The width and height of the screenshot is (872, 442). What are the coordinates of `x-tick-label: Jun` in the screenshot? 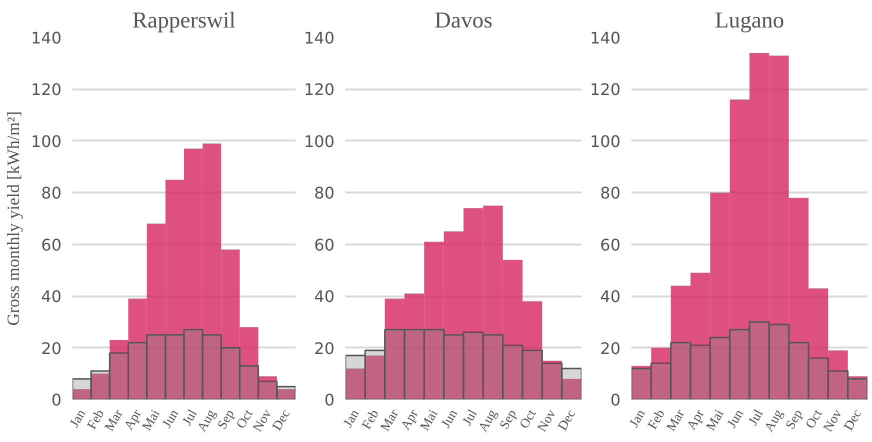 It's located at (170, 418).